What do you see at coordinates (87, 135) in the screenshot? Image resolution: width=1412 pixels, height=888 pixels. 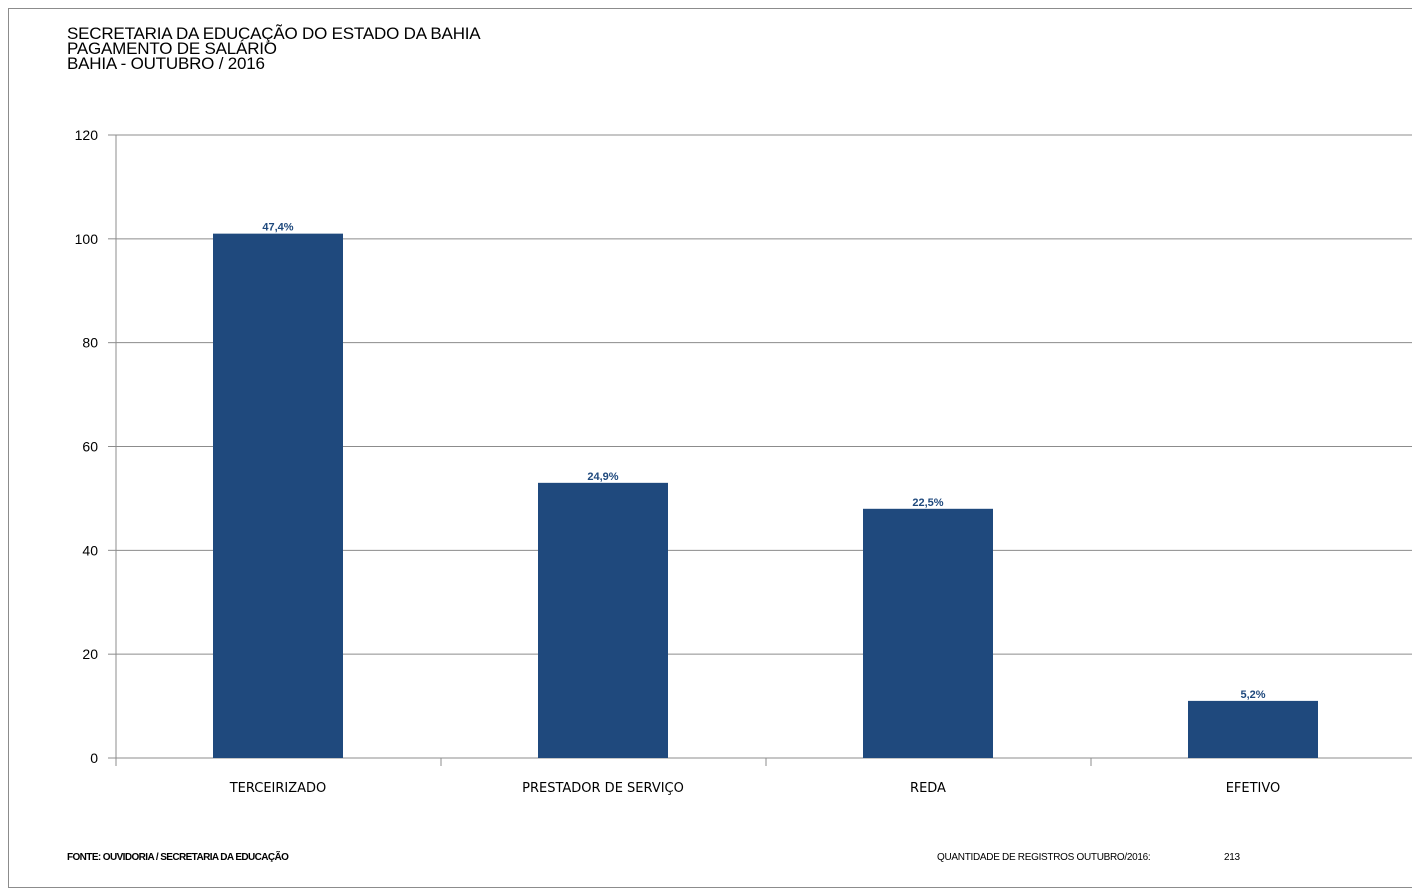 I see `y-tick-label: 120` at bounding box center [87, 135].